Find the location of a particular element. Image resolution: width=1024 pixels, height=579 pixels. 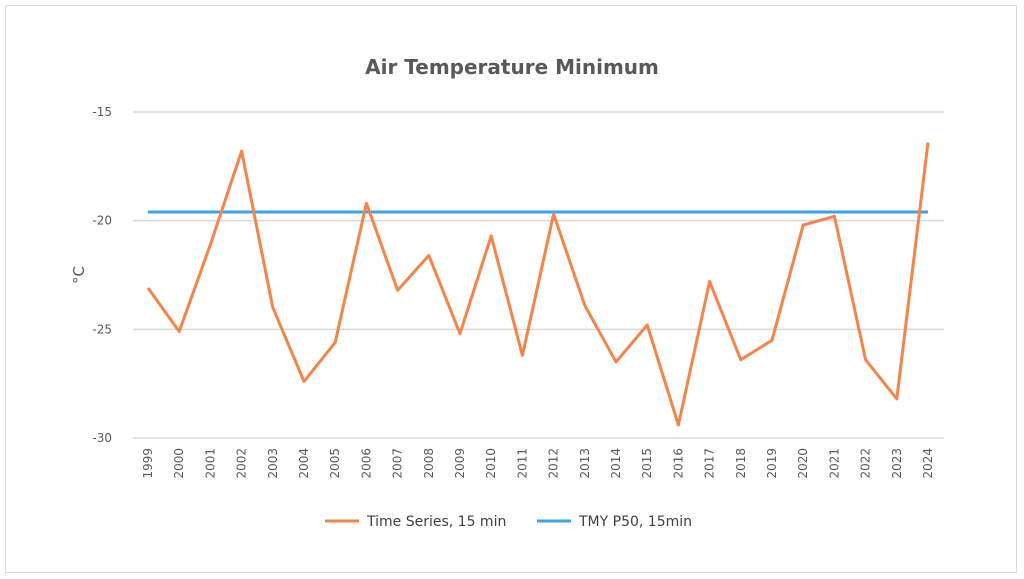

x-tick-label: 2022 is located at coordinates (866, 463).